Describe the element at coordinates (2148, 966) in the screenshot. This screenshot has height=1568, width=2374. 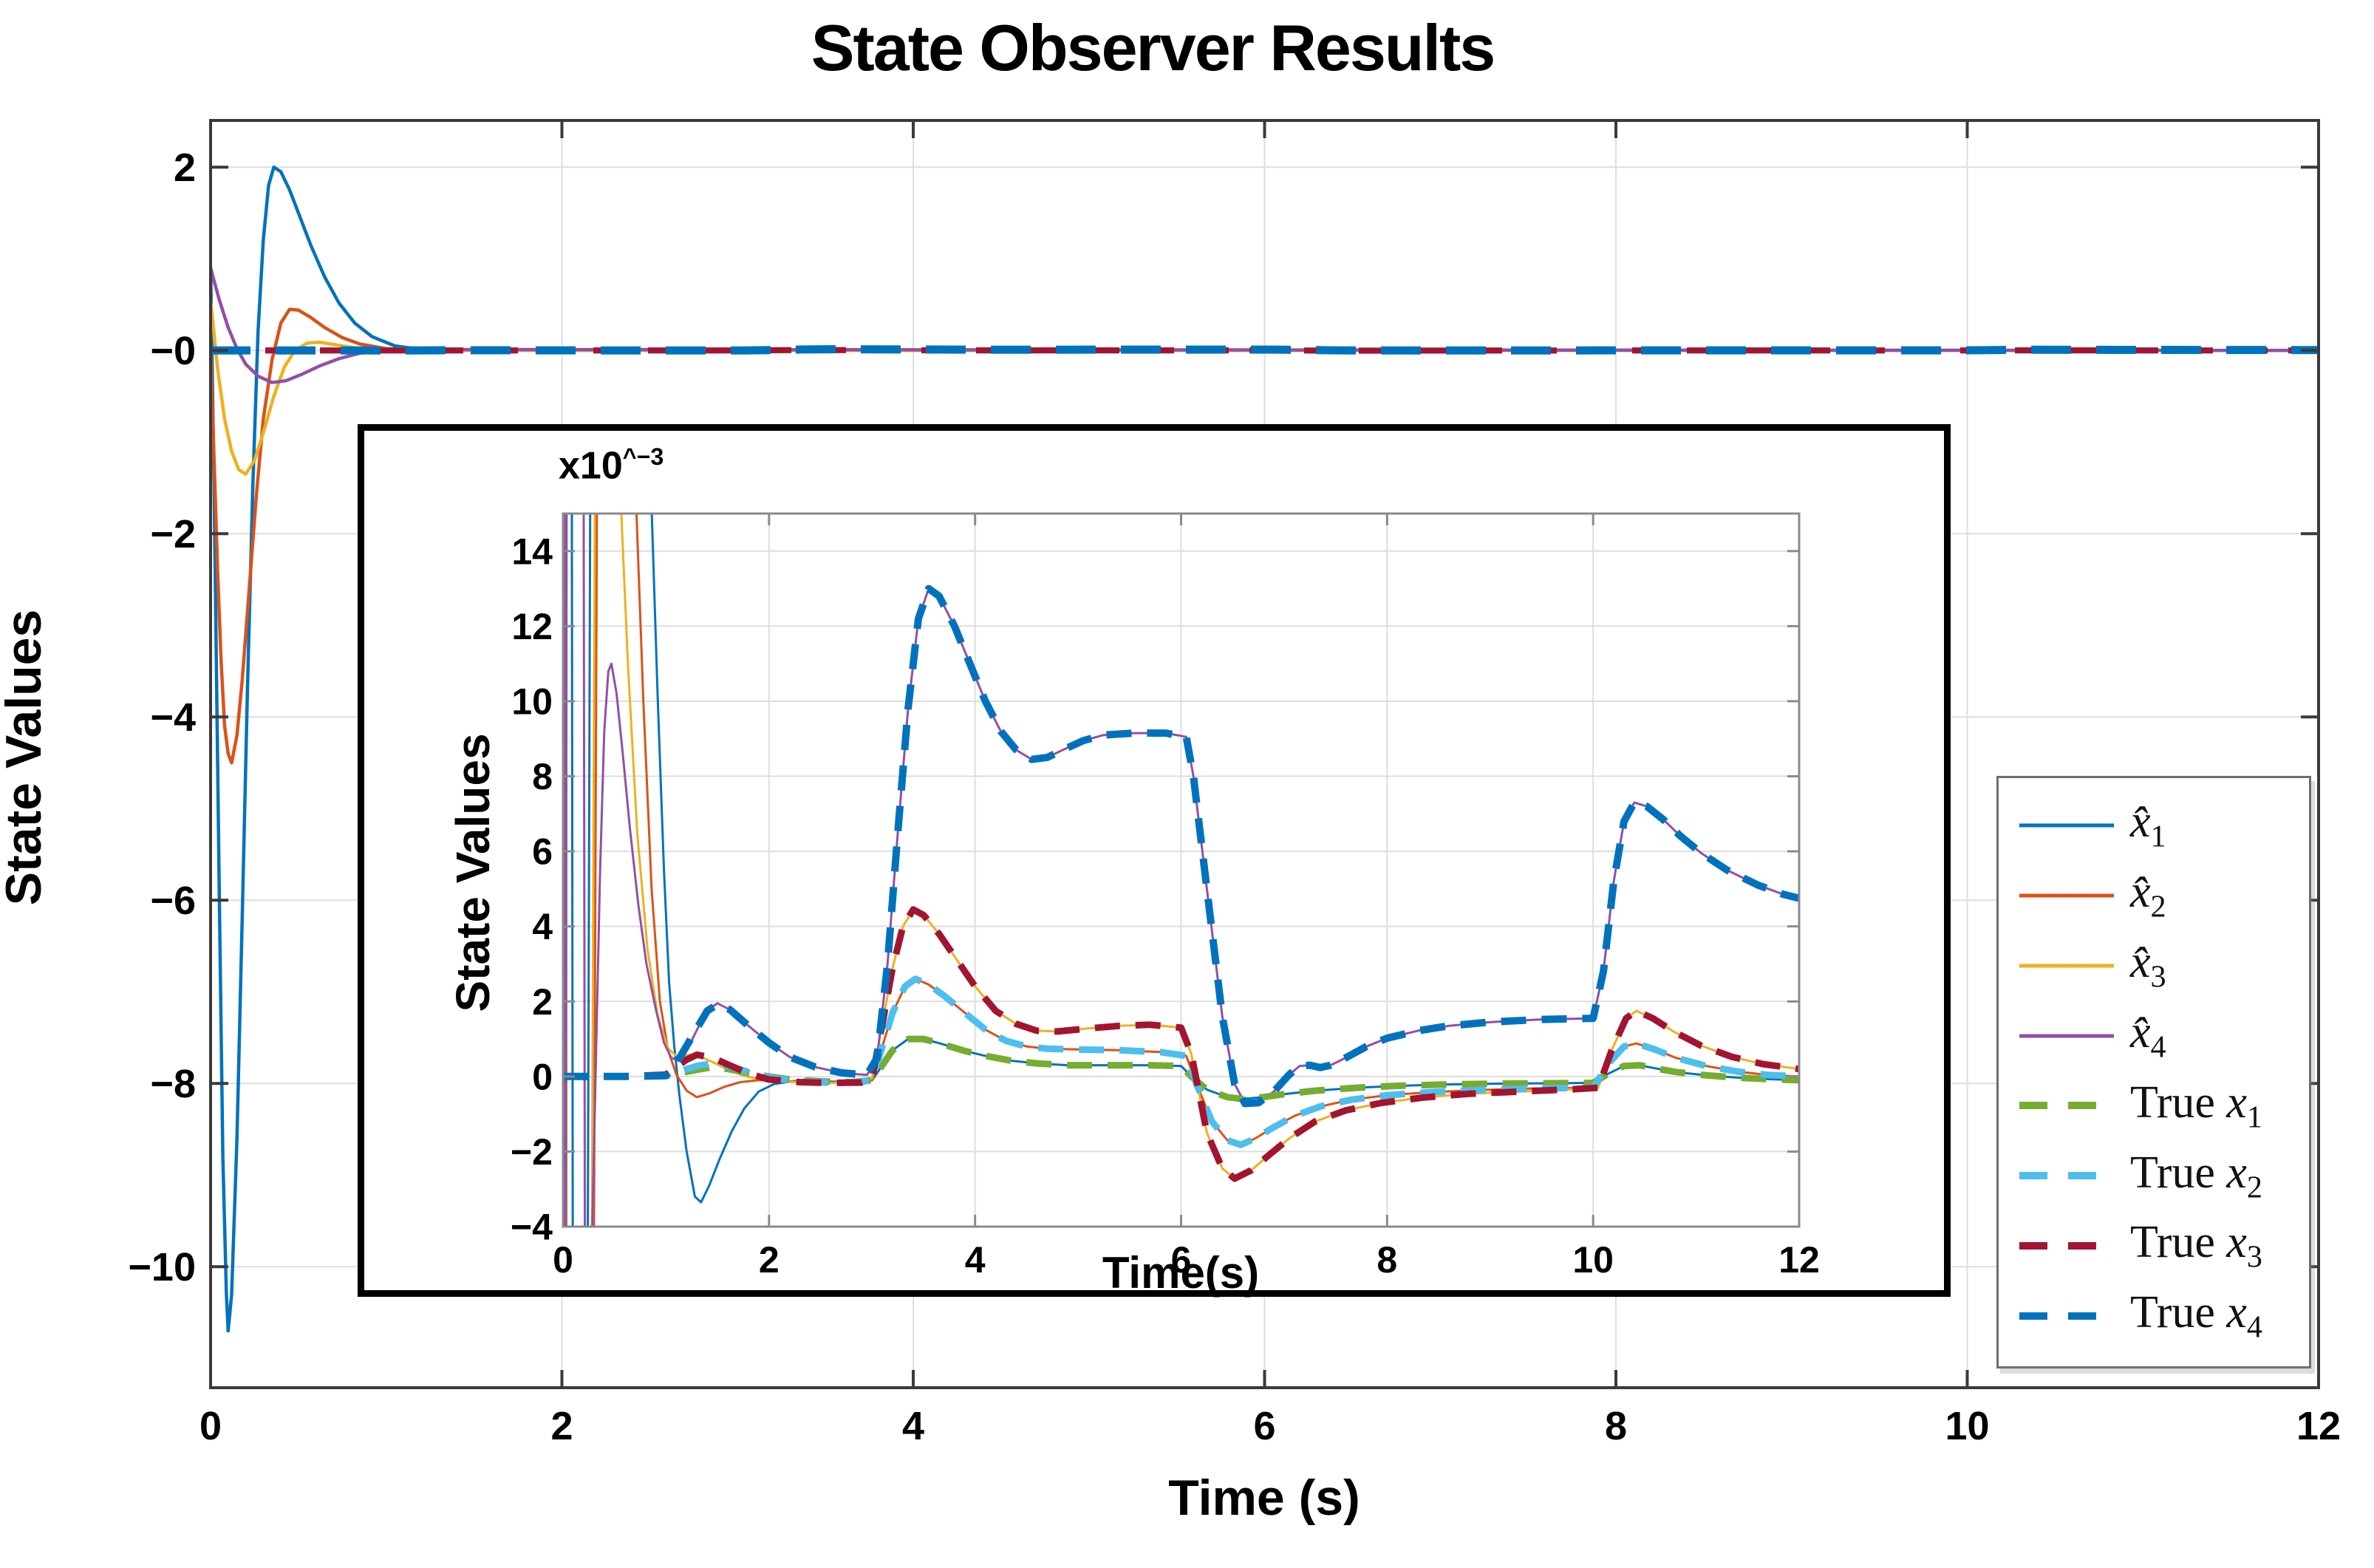
I see `legend-item-label: x̂3` at that location.